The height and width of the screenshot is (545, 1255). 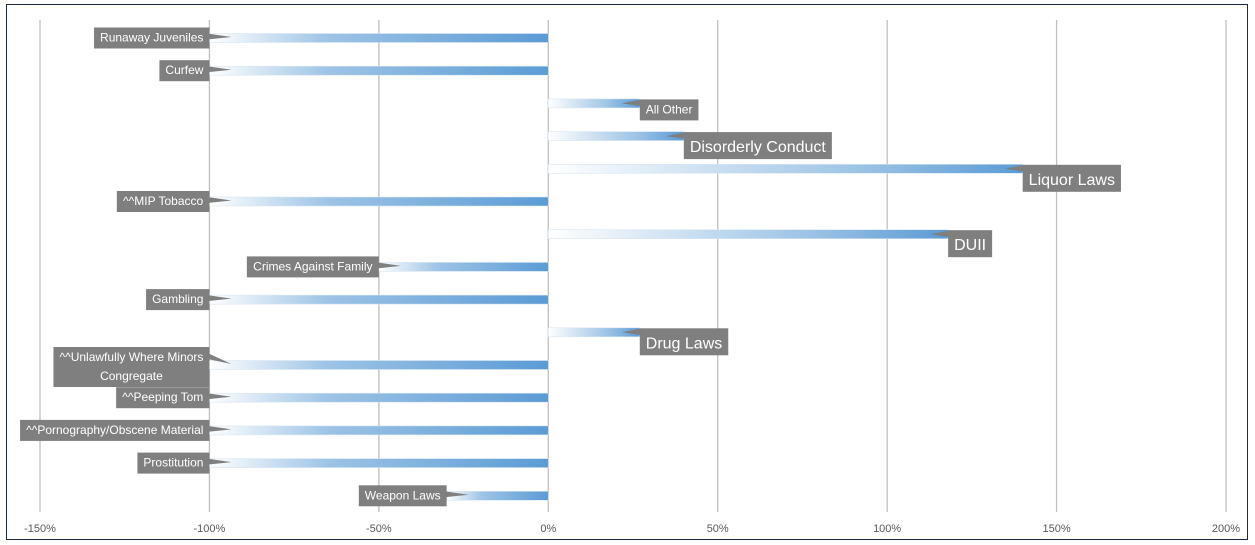 I want to click on x-tick-label: -100%, so click(x=210, y=529).